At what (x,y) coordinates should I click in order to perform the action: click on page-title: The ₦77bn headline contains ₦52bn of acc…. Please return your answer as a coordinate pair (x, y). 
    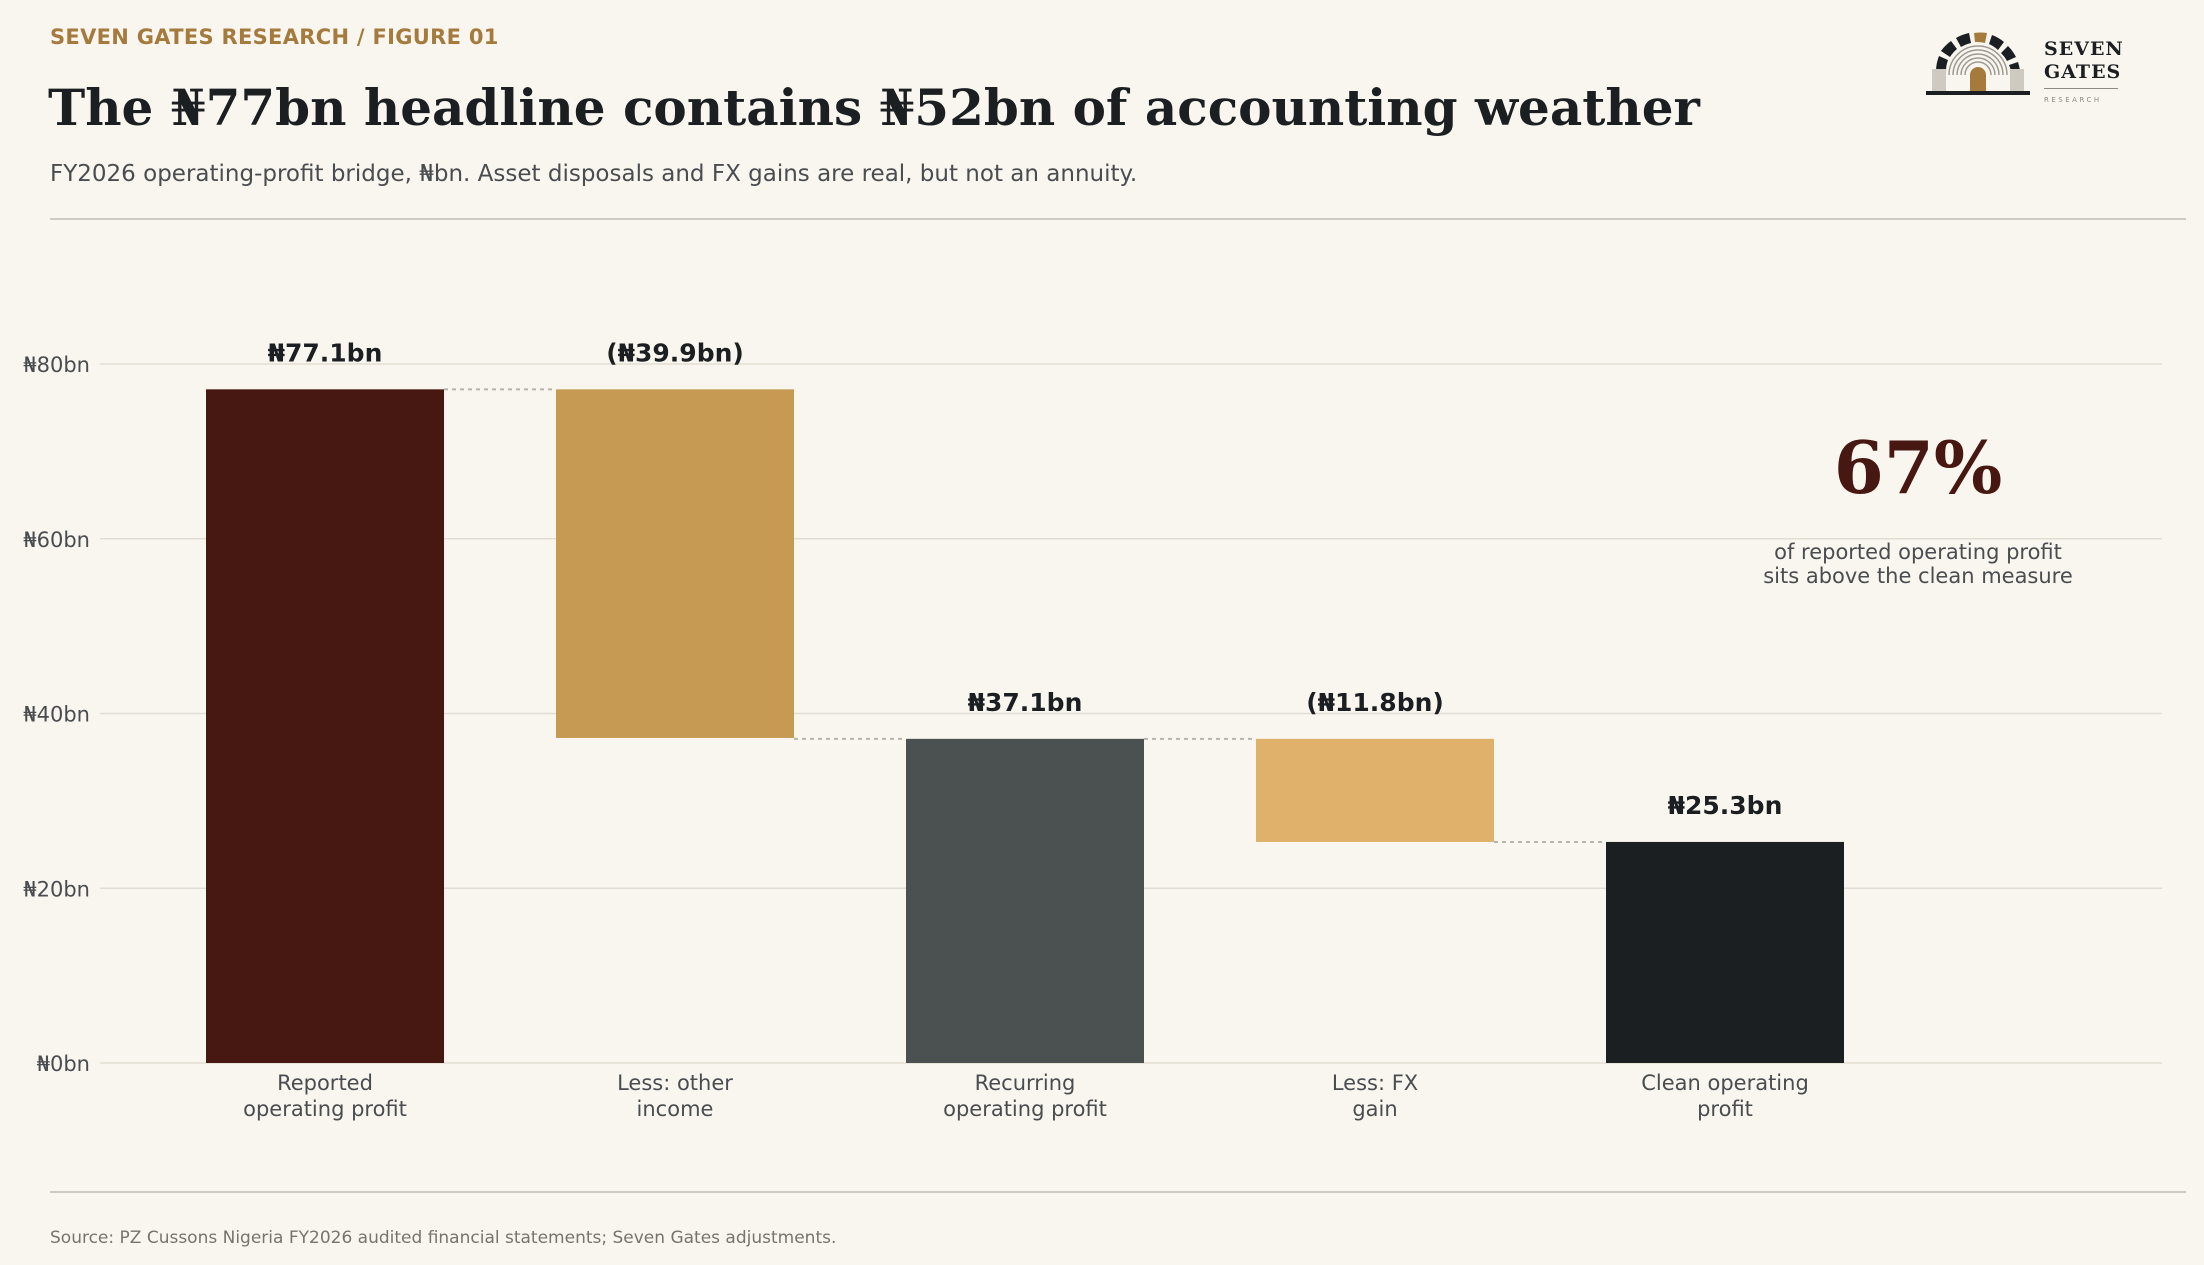
    Looking at the image, I should click on (874, 107).